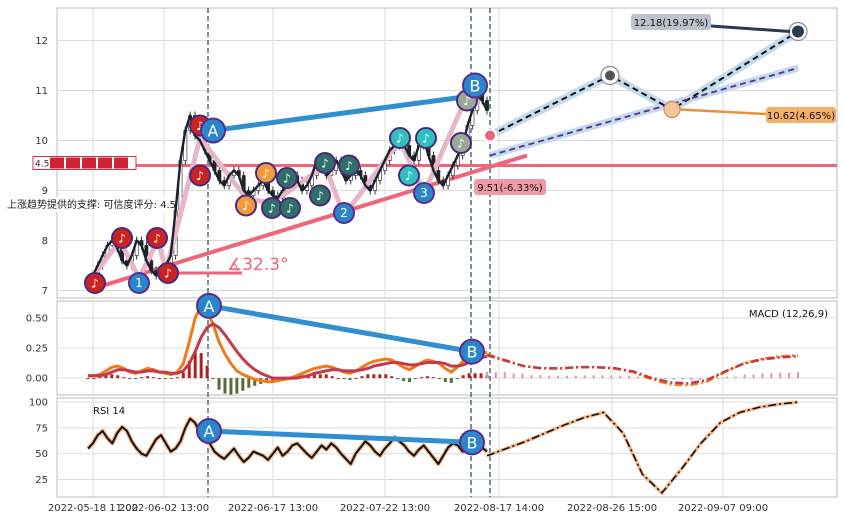 The height and width of the screenshot is (524, 844). Describe the element at coordinates (644, 112) in the screenshot. I see `projection-channel-line` at that location.